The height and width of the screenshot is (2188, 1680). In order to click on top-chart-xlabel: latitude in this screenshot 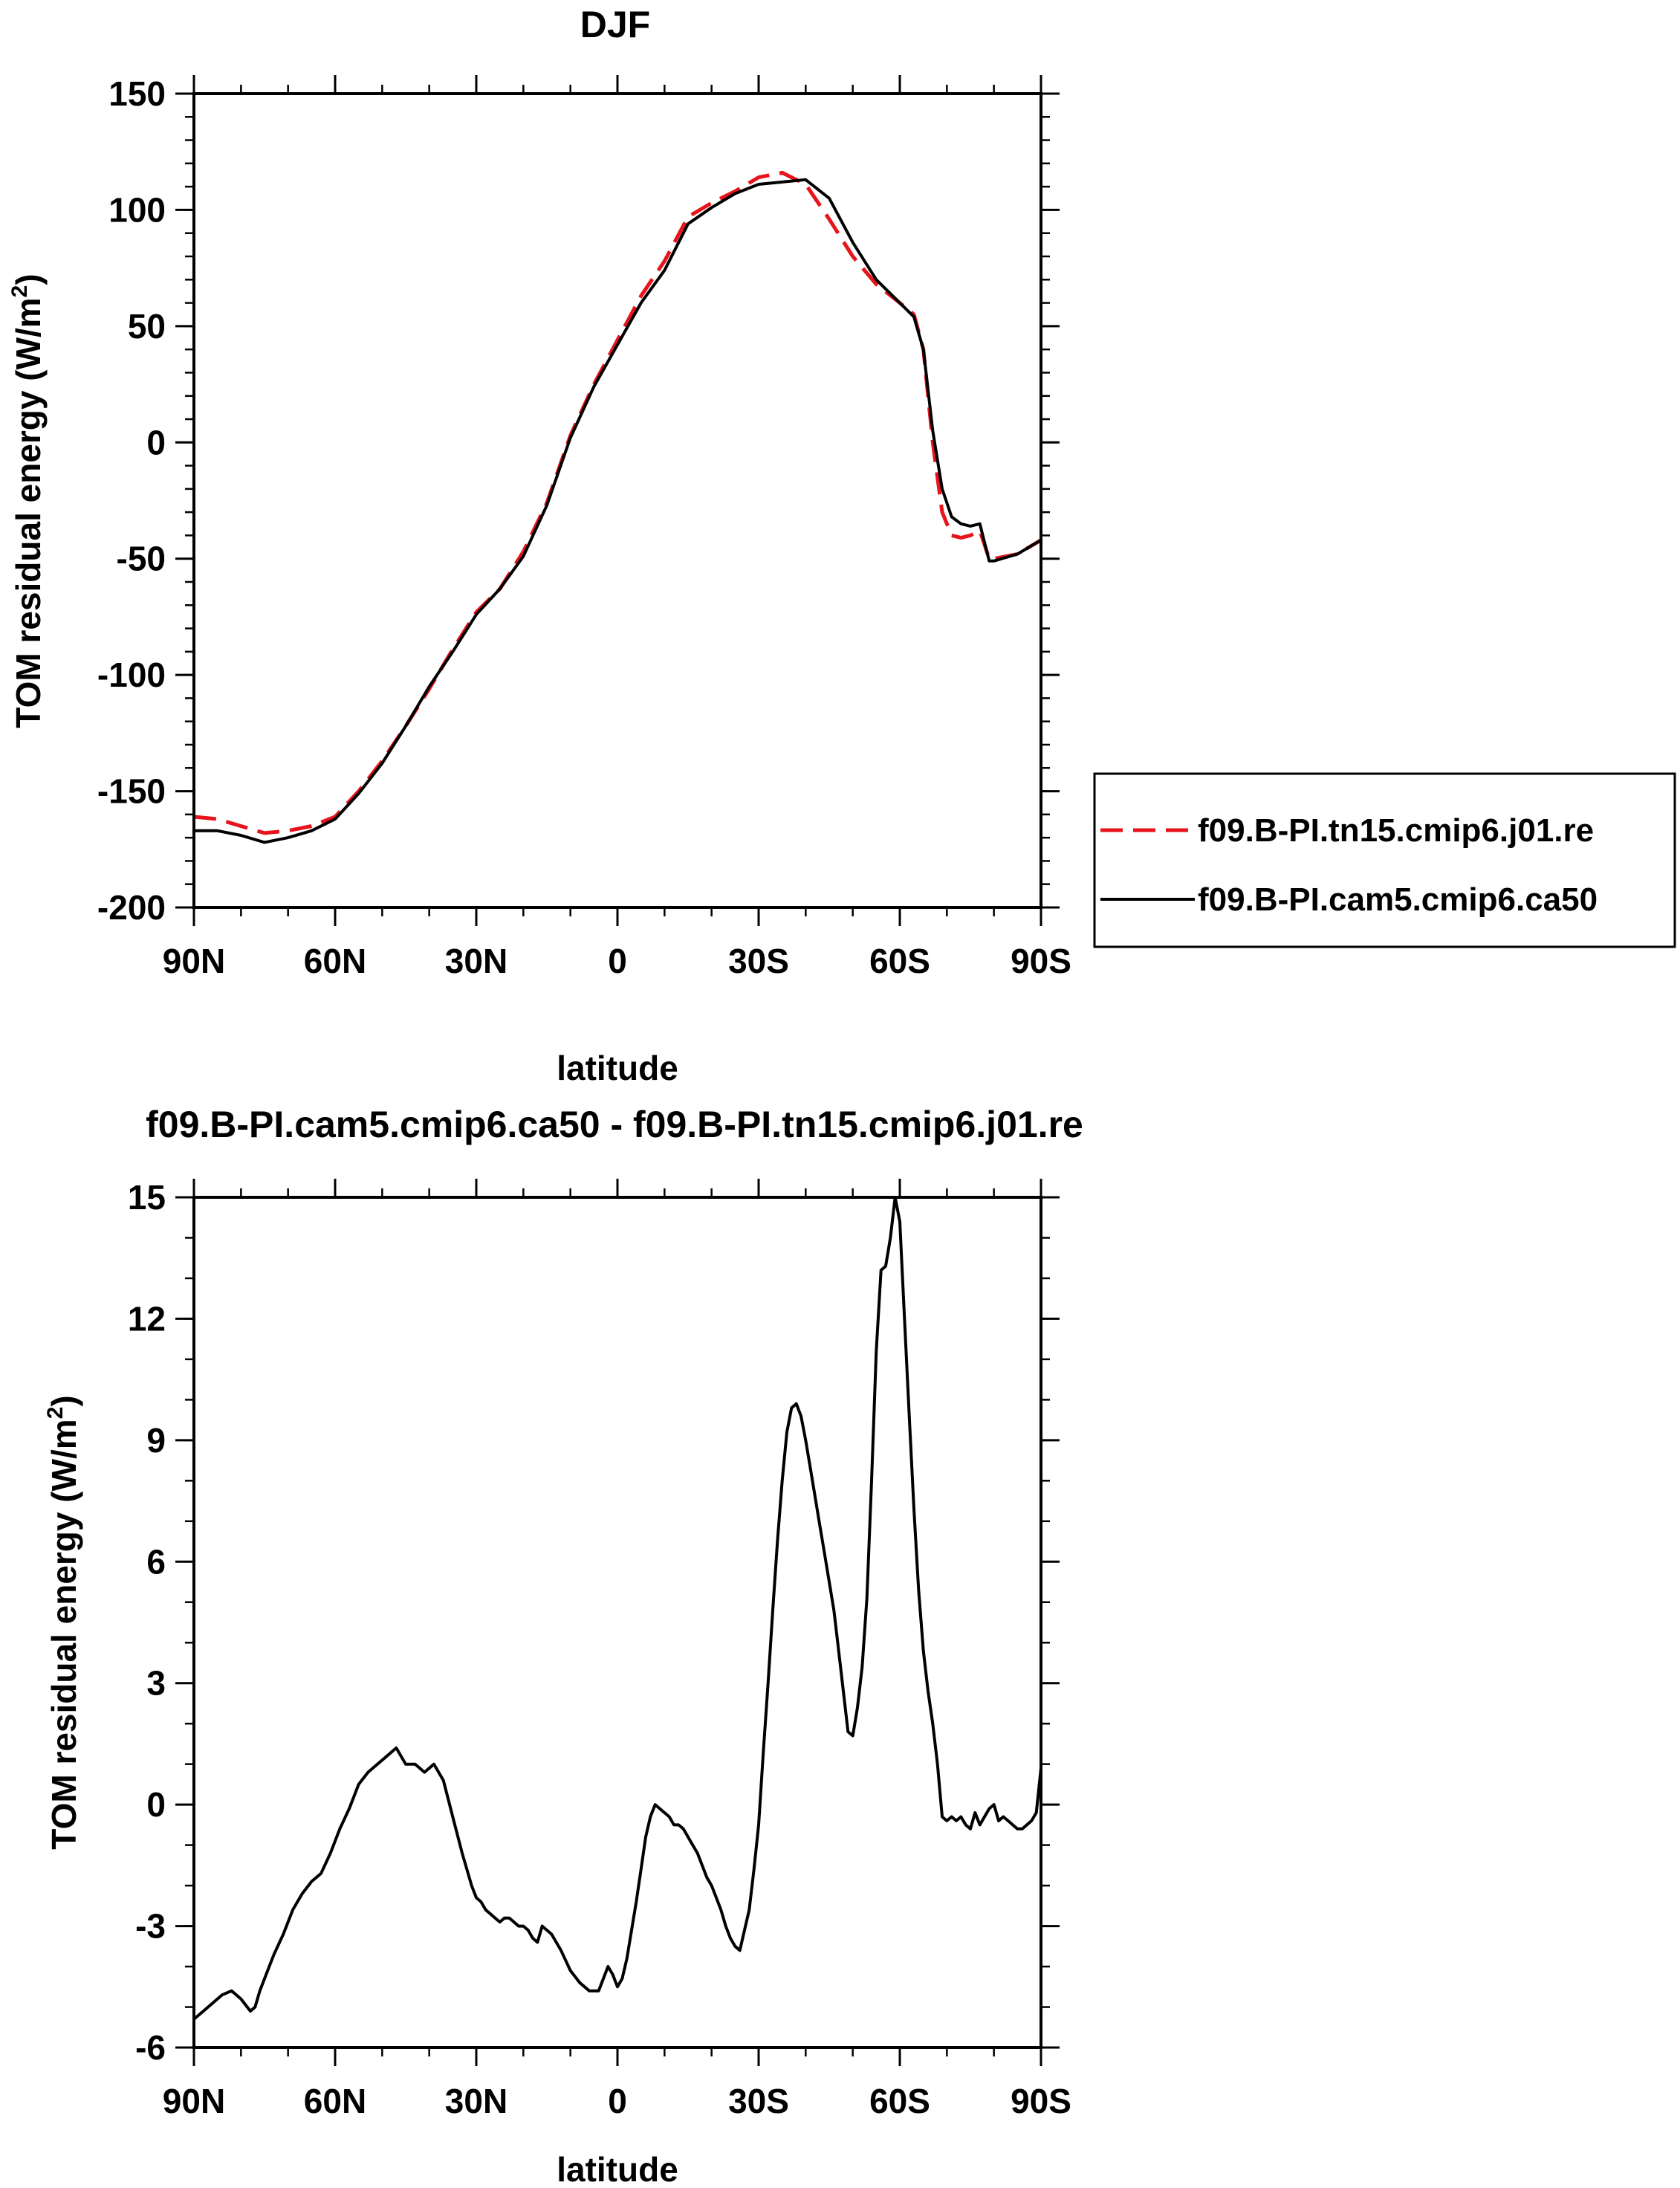, I will do `click(617, 1068)`.